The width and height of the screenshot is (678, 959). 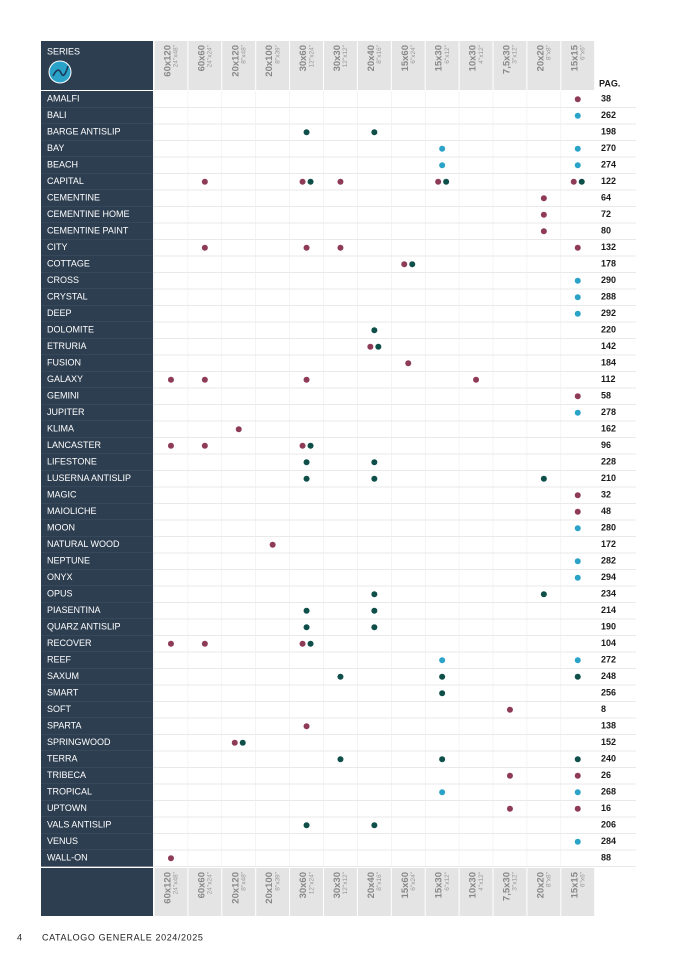 What do you see at coordinates (439, 885) in the screenshot?
I see `column-size: 15x30` at bounding box center [439, 885].